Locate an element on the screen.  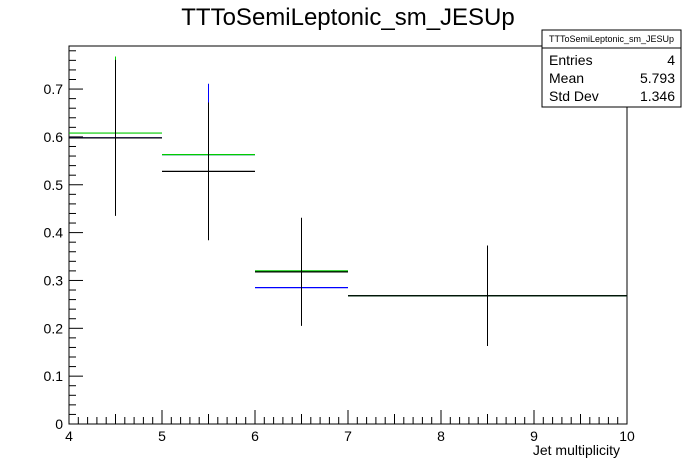
stats-mean-label: Mean is located at coordinates (566, 78).